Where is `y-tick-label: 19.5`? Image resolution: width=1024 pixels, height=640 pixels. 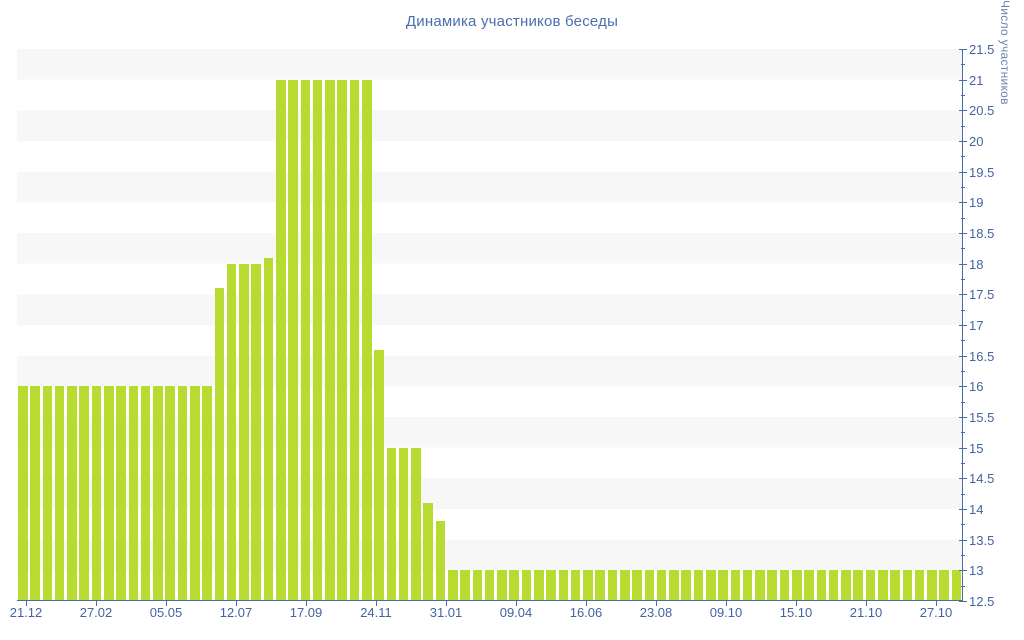 y-tick-label: 19.5 is located at coordinates (982, 172).